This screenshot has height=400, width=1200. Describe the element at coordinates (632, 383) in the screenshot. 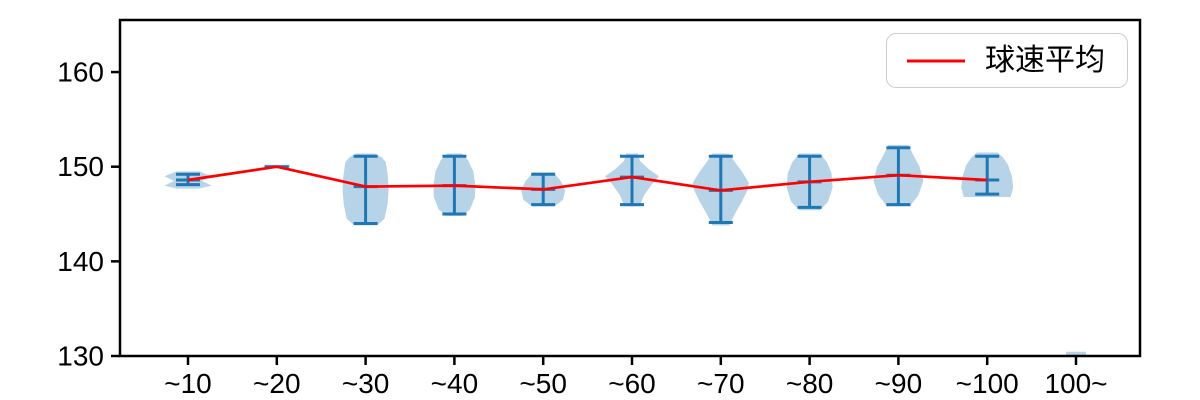

I see `x-tick-label: ~60` at that location.